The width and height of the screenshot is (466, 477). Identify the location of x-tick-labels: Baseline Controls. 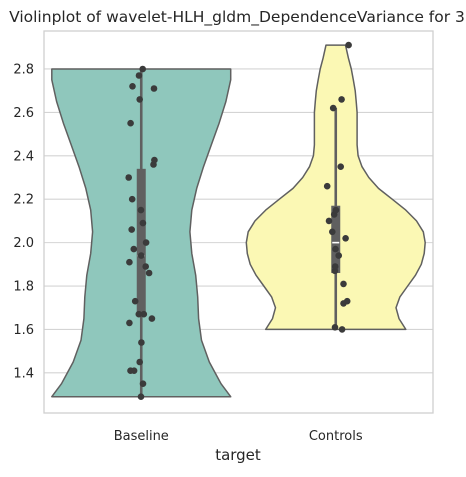
(238, 436).